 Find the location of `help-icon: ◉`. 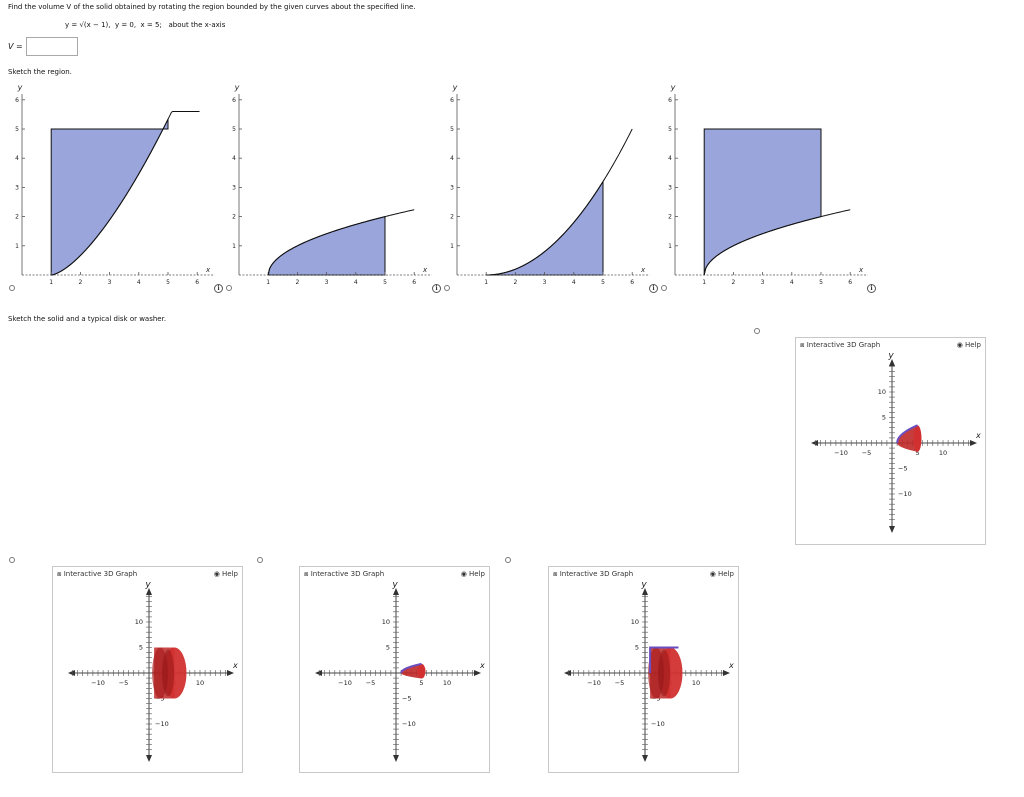

help-icon: ◉ is located at coordinates (216, 574).